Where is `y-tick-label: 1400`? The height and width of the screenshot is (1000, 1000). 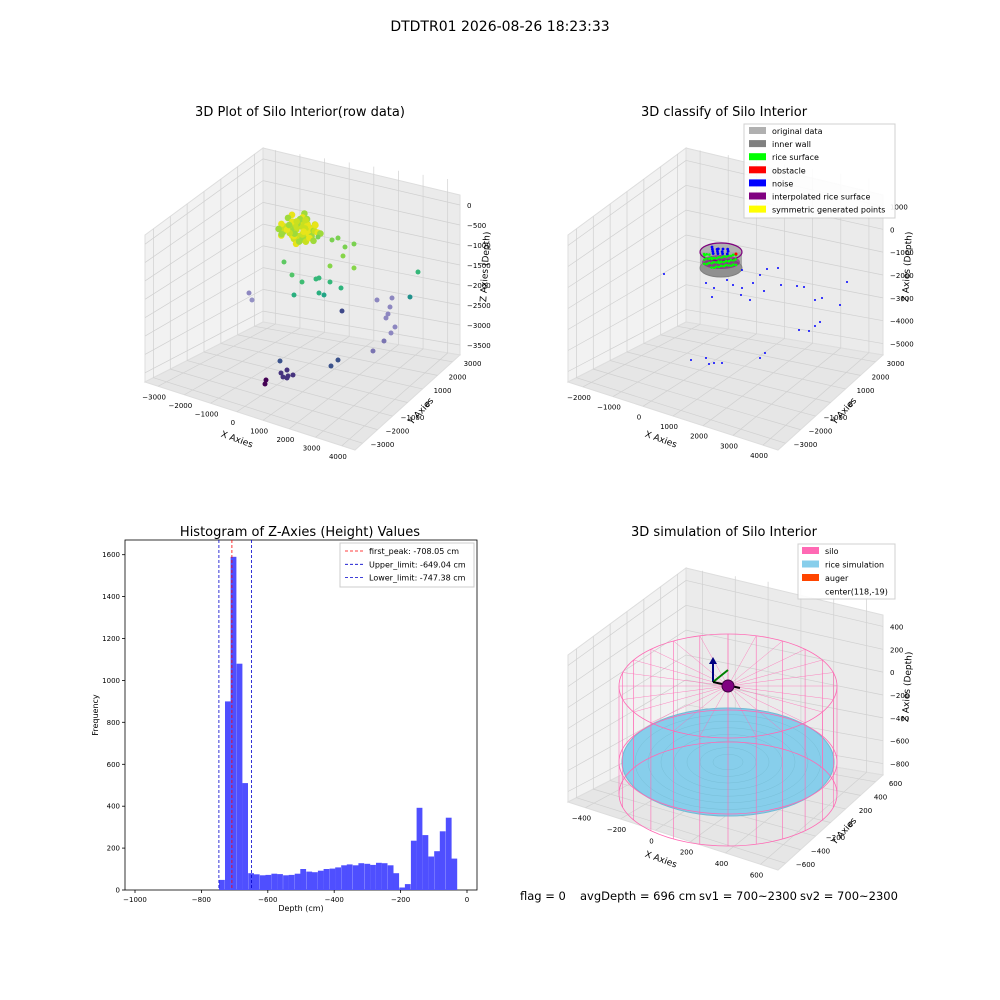
y-tick-label: 1400 is located at coordinates (111, 597).